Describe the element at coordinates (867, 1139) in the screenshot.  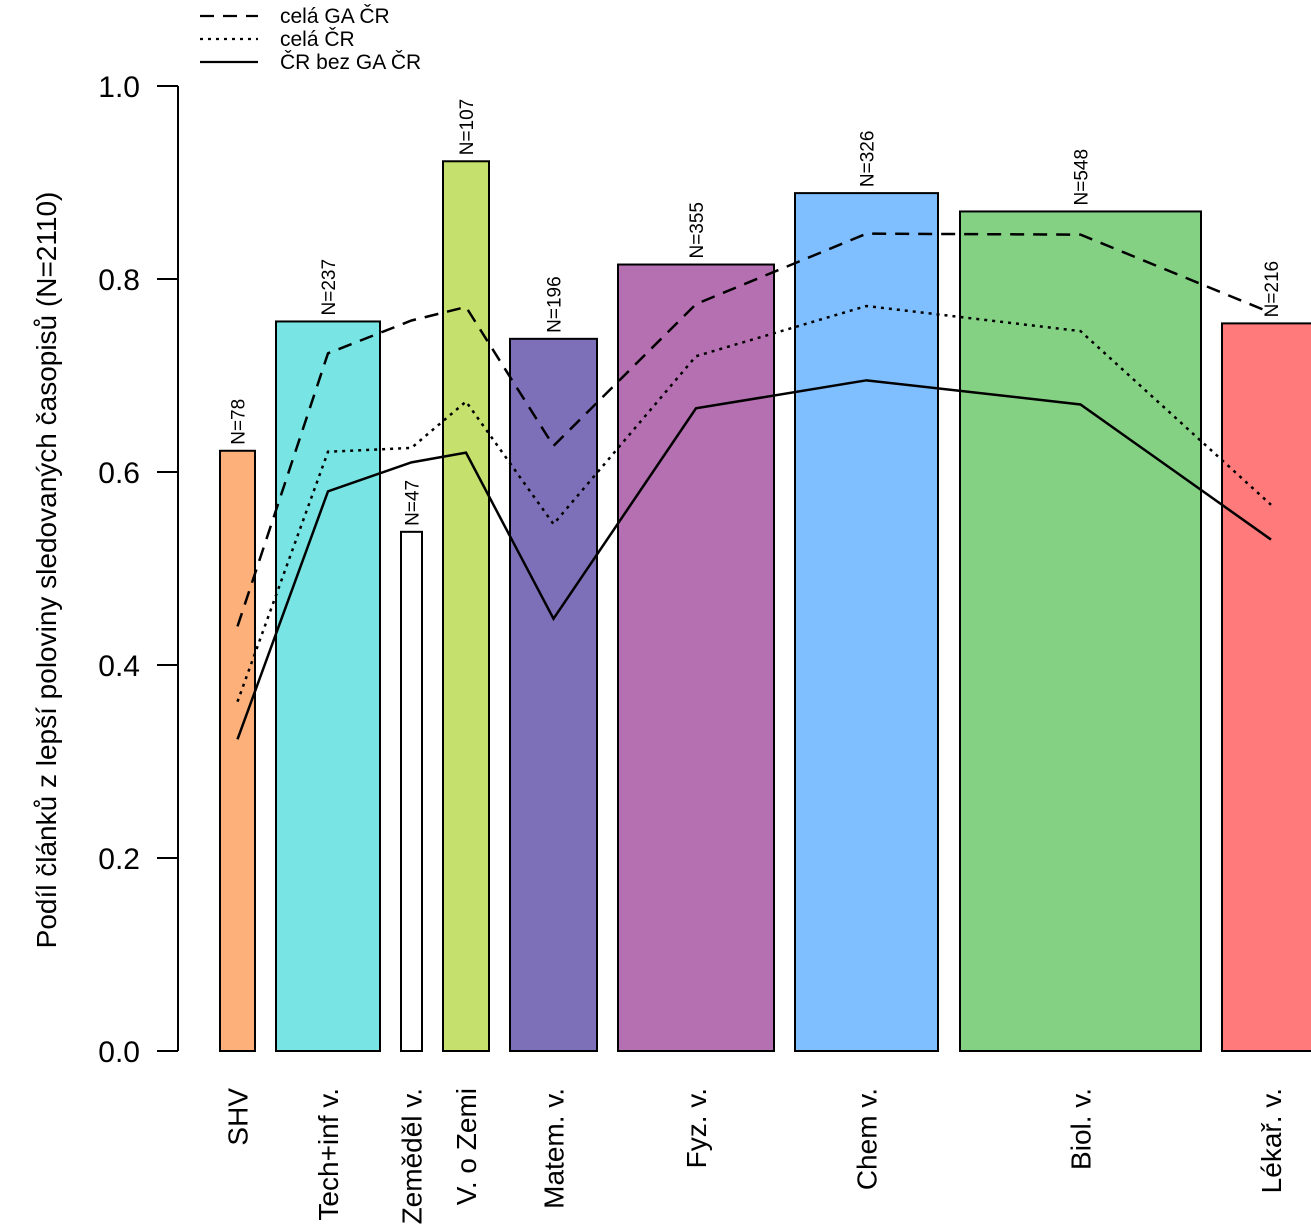
I see `x-tick-label: Chem v.` at that location.